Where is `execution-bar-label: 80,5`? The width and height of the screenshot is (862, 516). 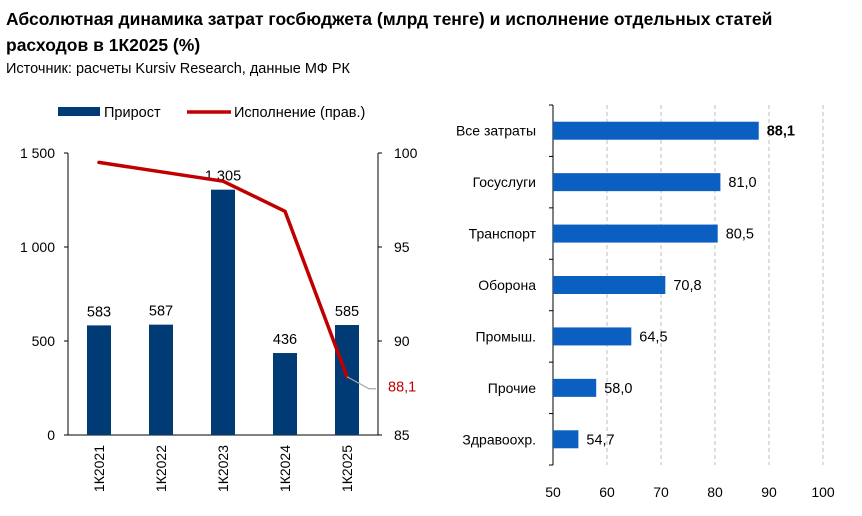 execution-bar-label: 80,5 is located at coordinates (740, 235).